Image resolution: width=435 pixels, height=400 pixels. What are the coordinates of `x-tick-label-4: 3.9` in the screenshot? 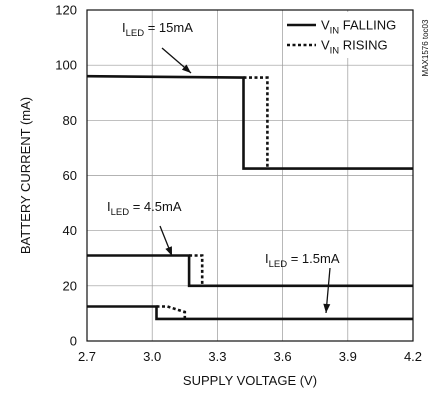 It's located at (348, 356).